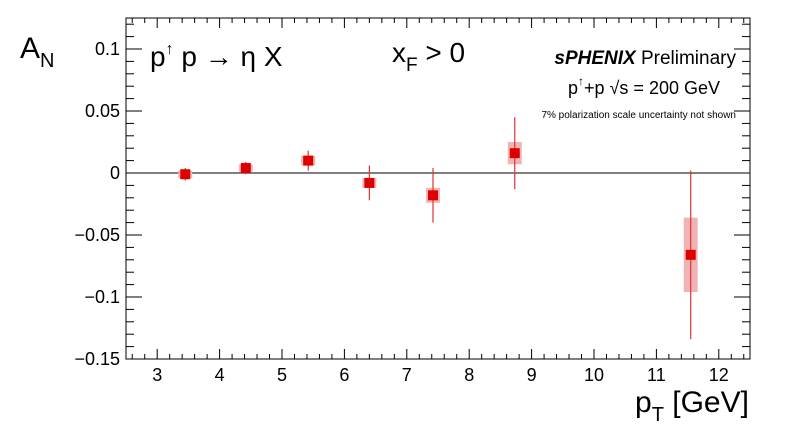 The image size is (787, 430). I want to click on x-tick-label: 3, so click(157, 375).